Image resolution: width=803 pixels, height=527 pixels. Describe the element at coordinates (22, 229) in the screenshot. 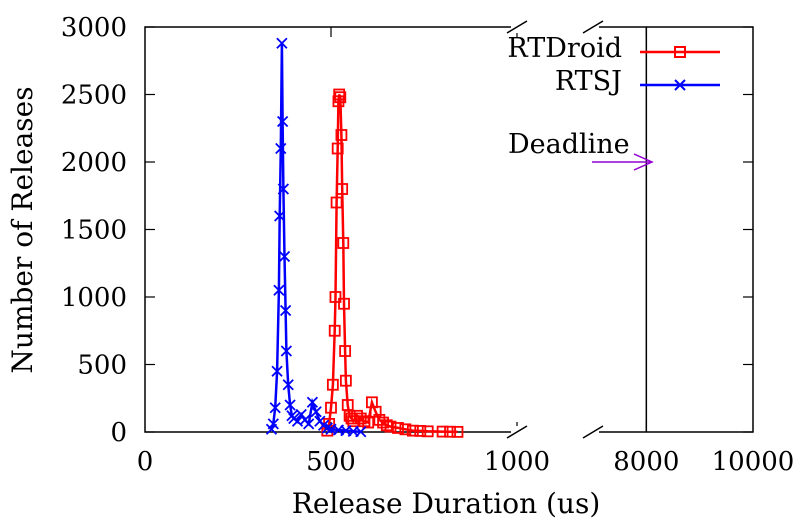

I see `y-axis-title: Number of Releases` at that location.